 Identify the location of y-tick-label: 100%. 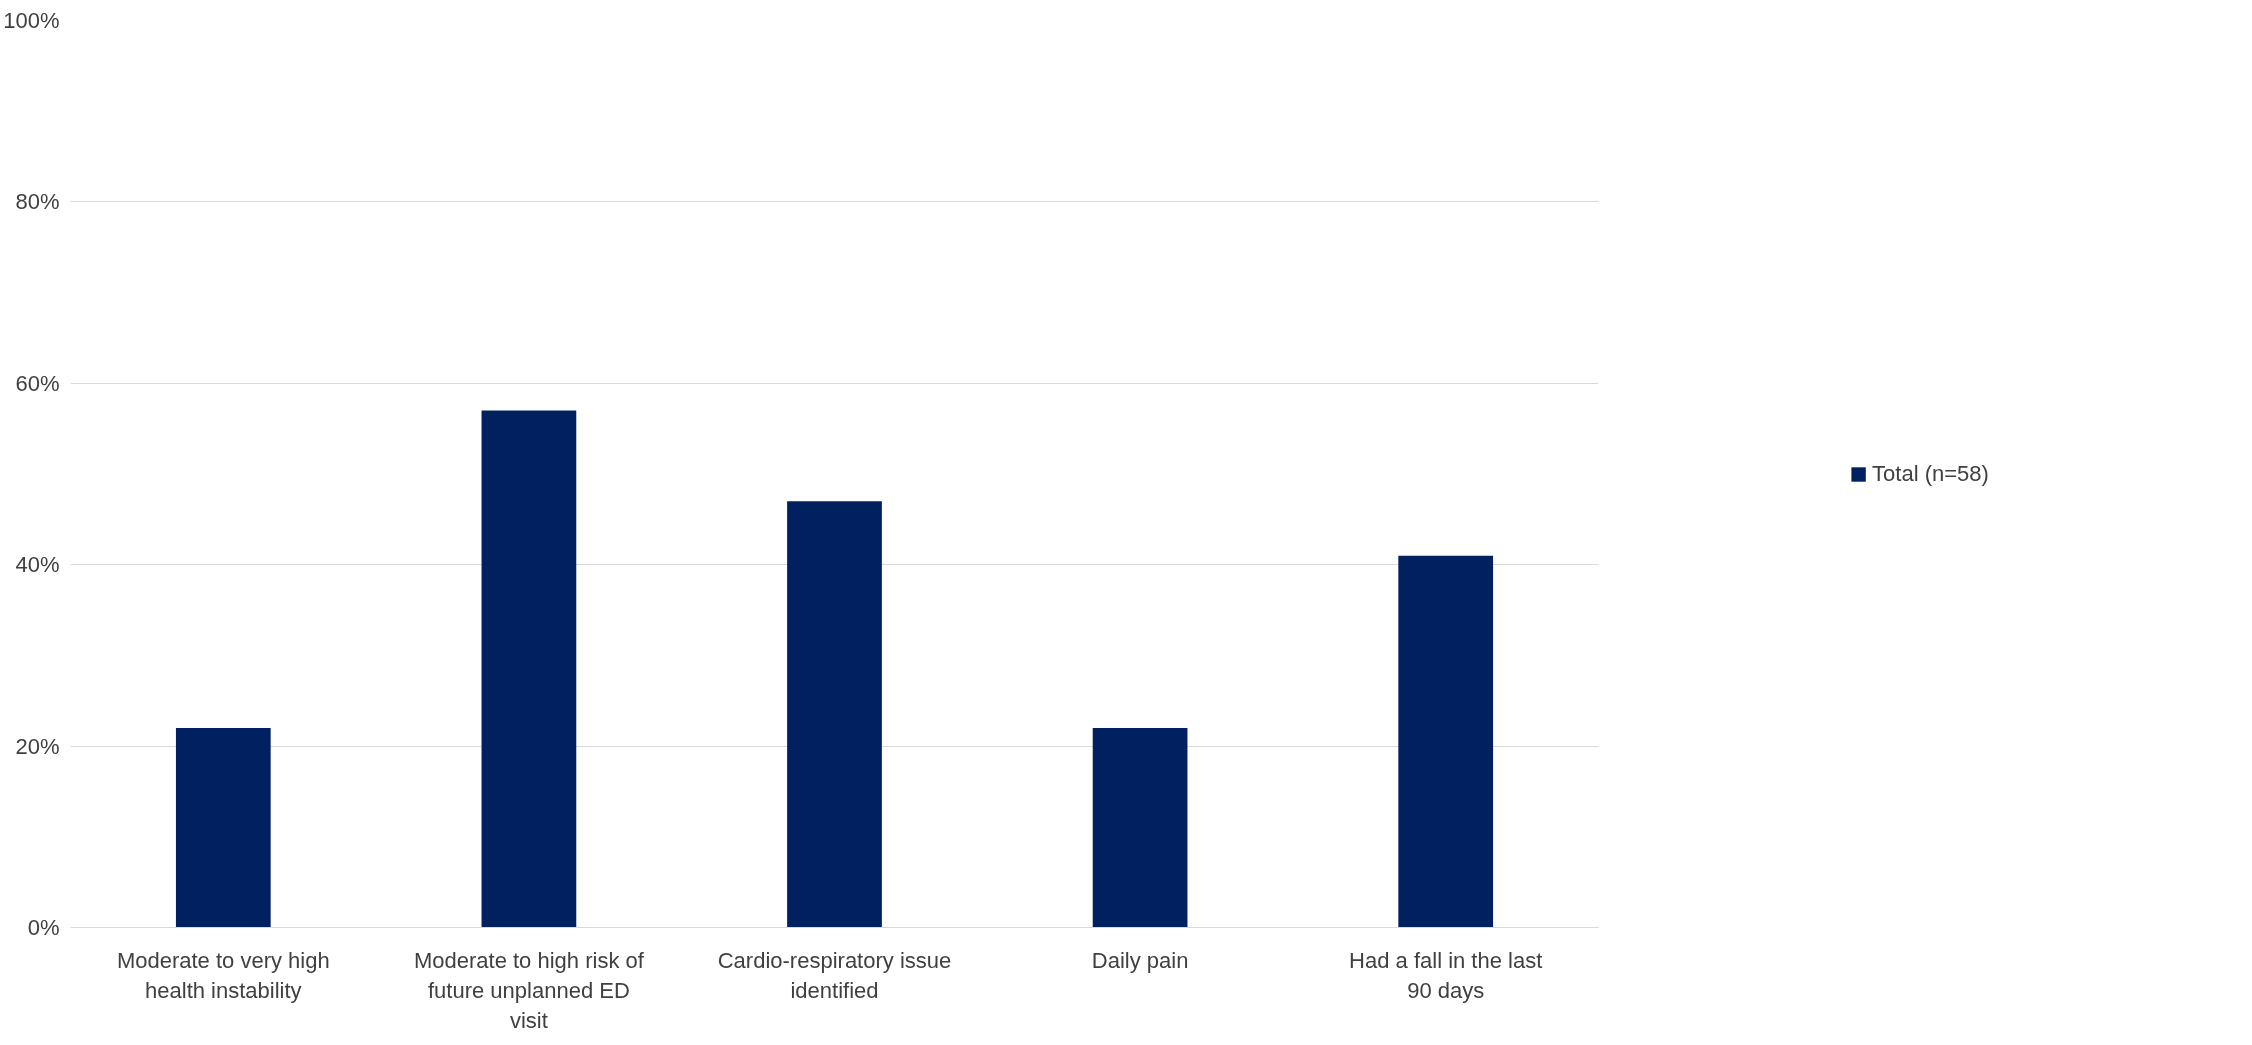
(31, 20).